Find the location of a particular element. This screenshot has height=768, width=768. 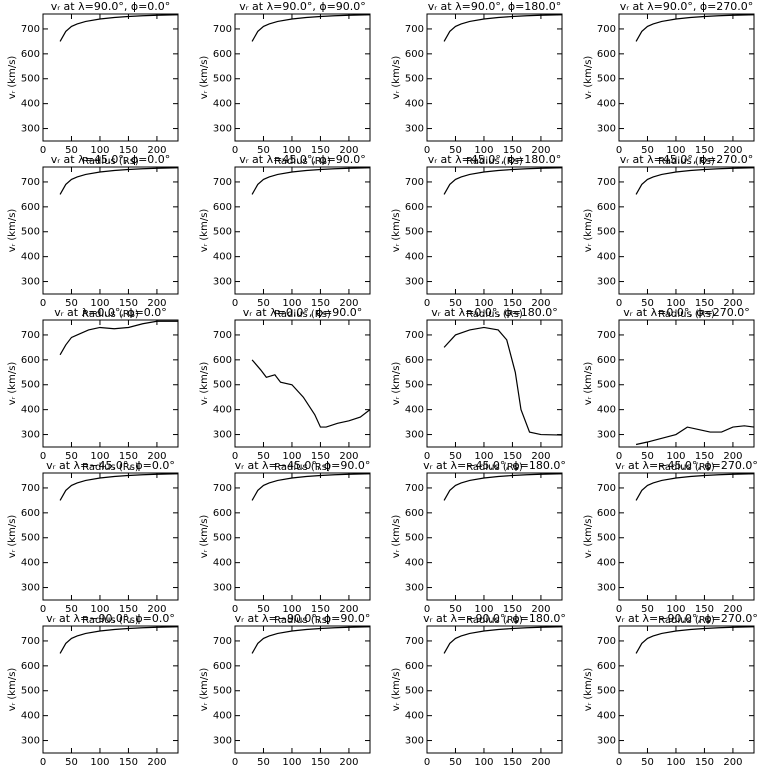

chart-title: vᵣ at λ=0.0°, ϕ=90.0° is located at coordinates (303, 312).